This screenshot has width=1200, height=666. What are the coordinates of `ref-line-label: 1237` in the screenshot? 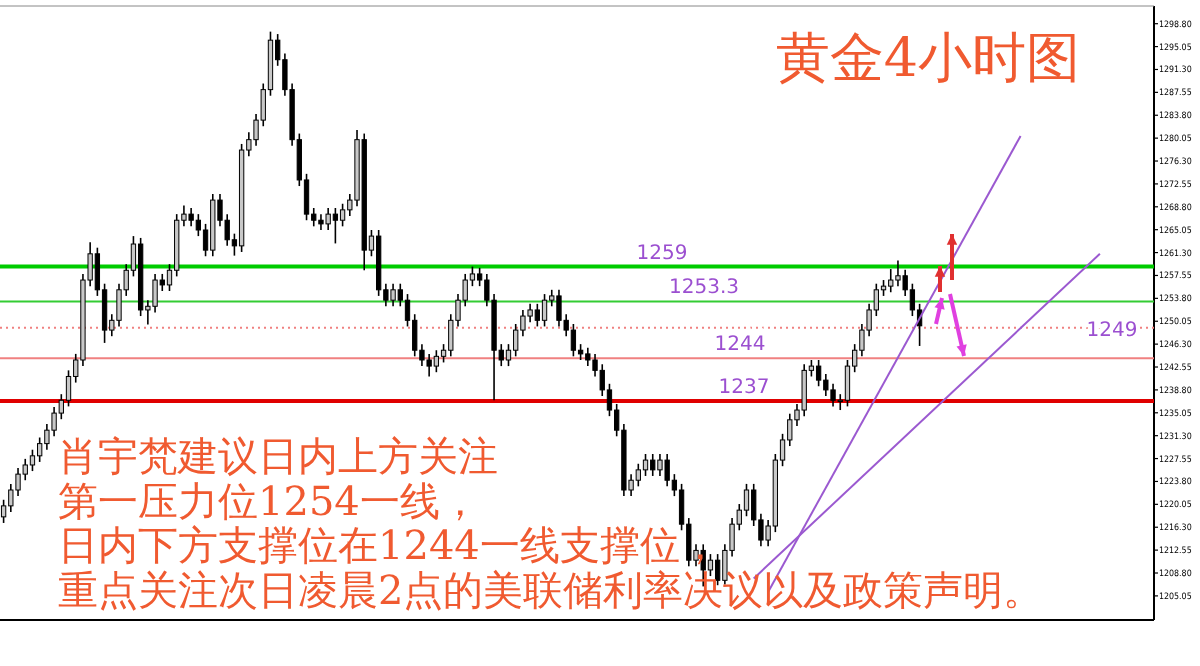 It's located at (744, 387).